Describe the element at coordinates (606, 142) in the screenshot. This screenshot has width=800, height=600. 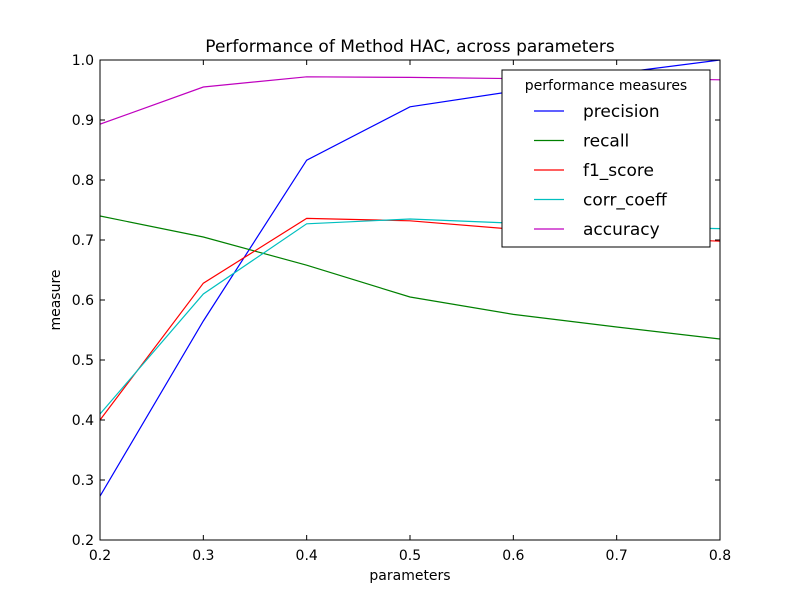
I see `legend-label-recall: recall` at that location.